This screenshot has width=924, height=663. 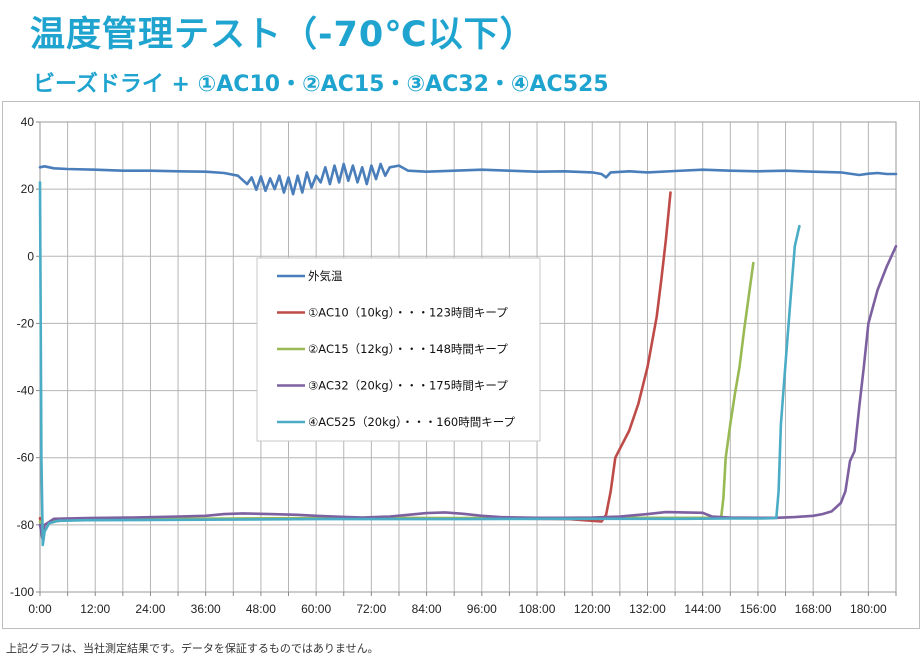 I want to click on y-tick-label: 40, so click(x=28, y=122).